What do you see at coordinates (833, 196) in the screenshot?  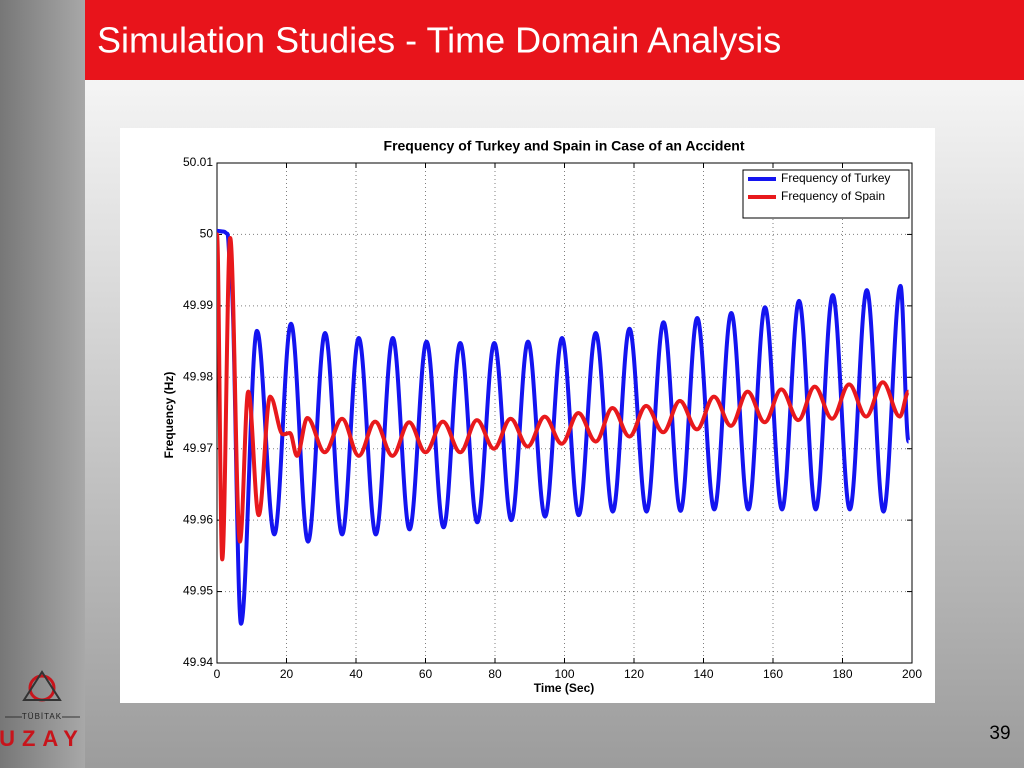 I see `legend-label: Frequency of Spain` at bounding box center [833, 196].